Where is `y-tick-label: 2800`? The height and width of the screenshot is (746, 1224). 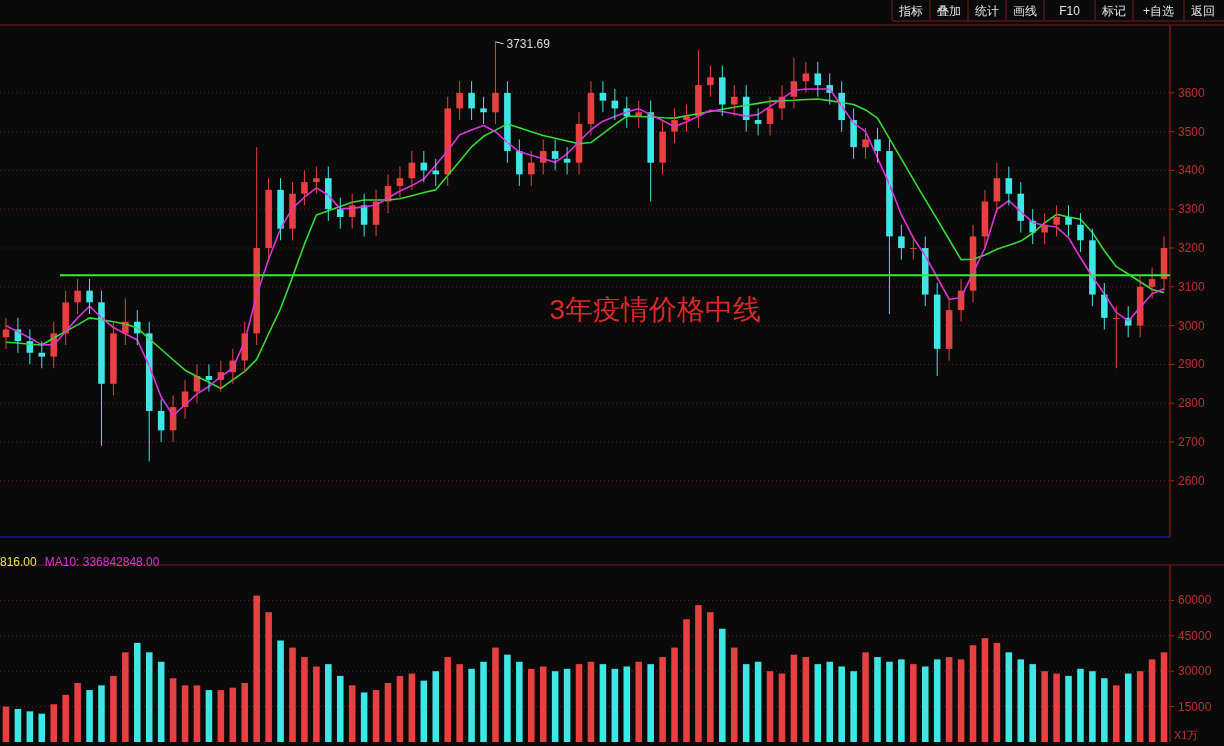 y-tick-label: 2800 is located at coordinates (1192, 403).